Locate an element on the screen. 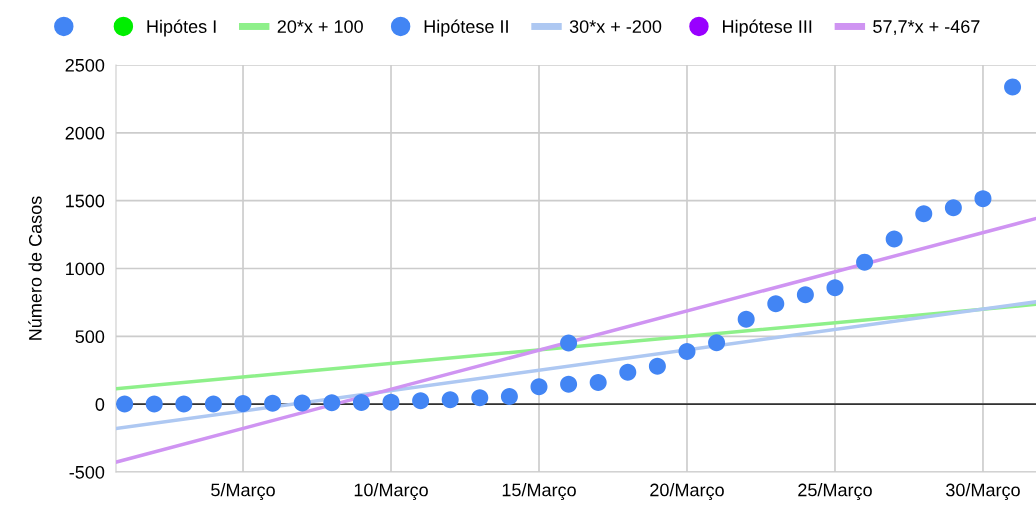 The width and height of the screenshot is (1036, 505). legend-label: Hipótese II is located at coordinates (466, 28).